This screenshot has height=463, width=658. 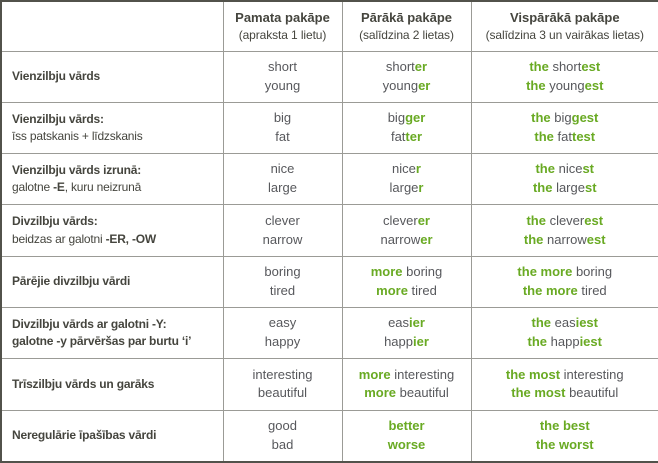 I want to click on base-form-cell: good bad, so click(x=282, y=436).